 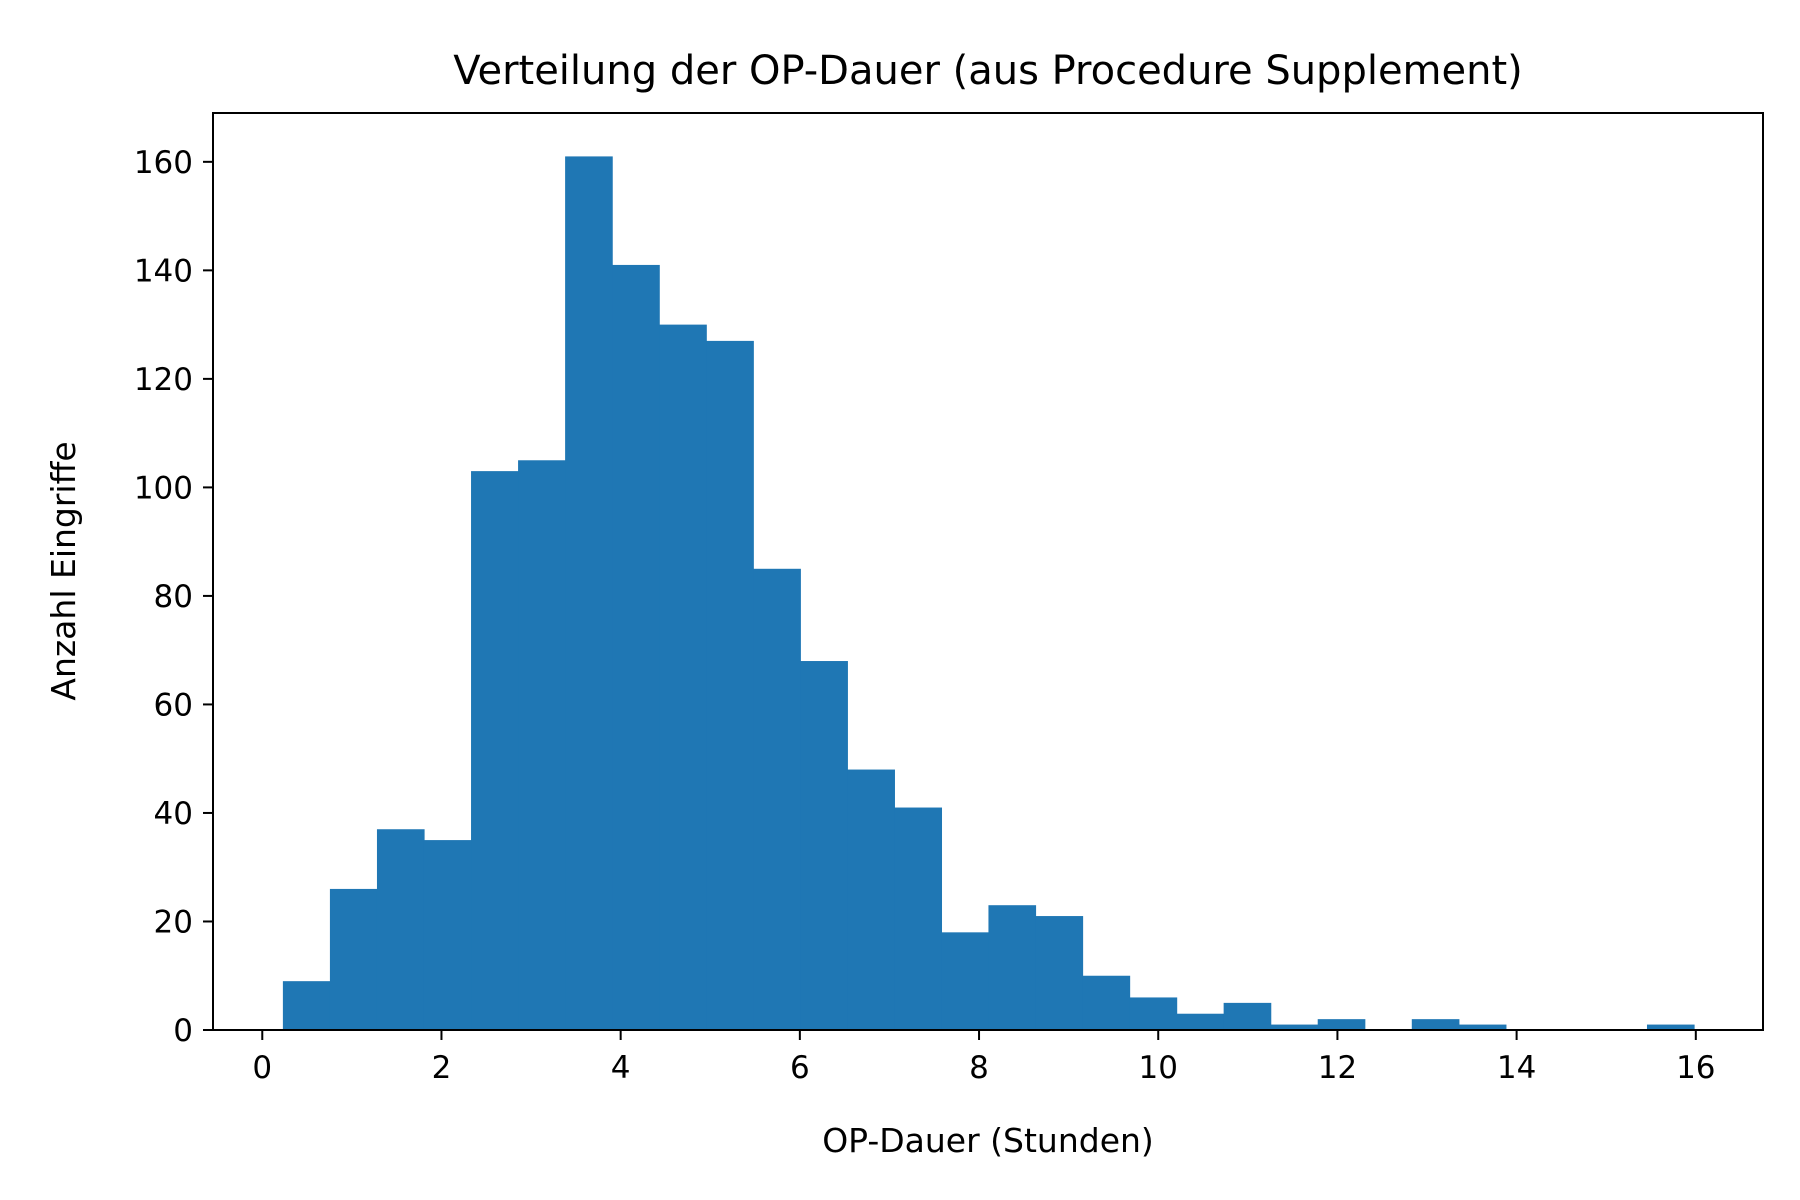 What do you see at coordinates (1158, 1068) in the screenshot?
I see `x-tick-label: 10` at bounding box center [1158, 1068].